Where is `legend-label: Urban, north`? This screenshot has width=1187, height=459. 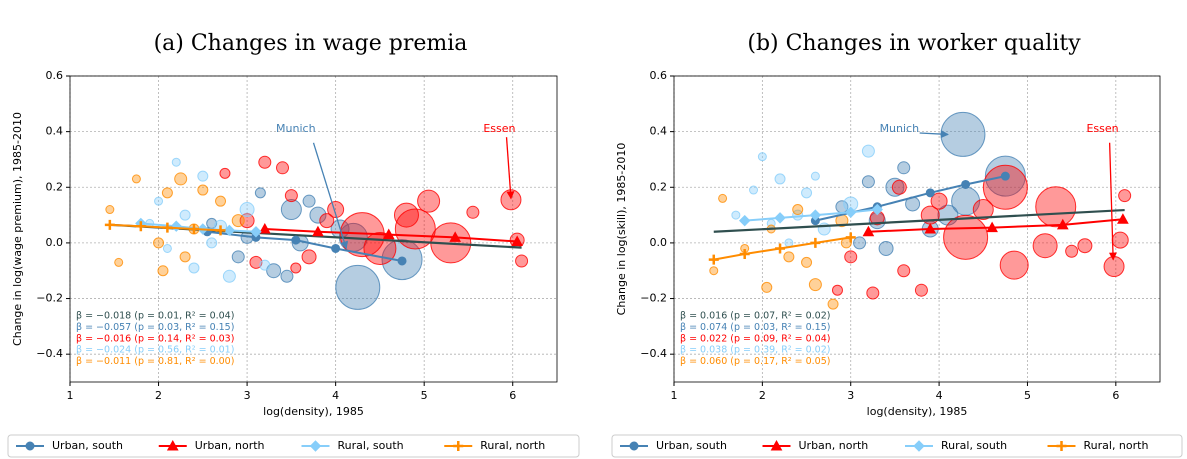
legend-label: Urban, north is located at coordinates (230, 445).